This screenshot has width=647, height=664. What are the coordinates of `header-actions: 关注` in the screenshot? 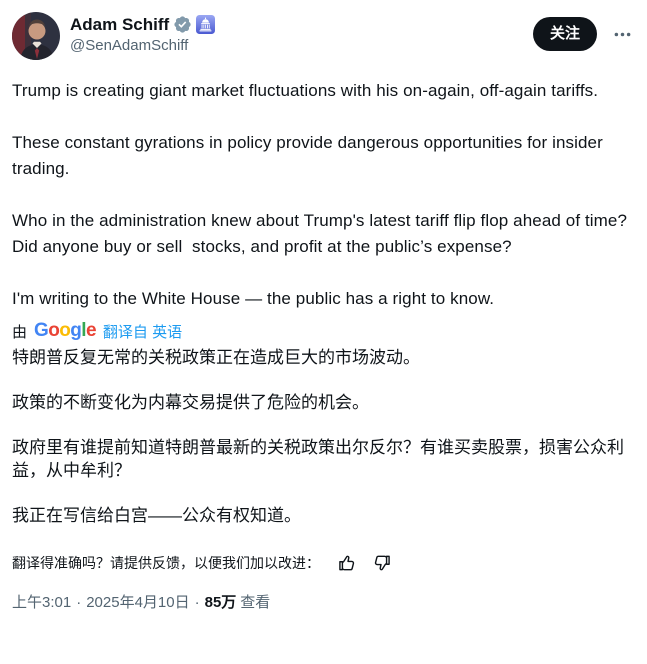 It's located at (583, 31).